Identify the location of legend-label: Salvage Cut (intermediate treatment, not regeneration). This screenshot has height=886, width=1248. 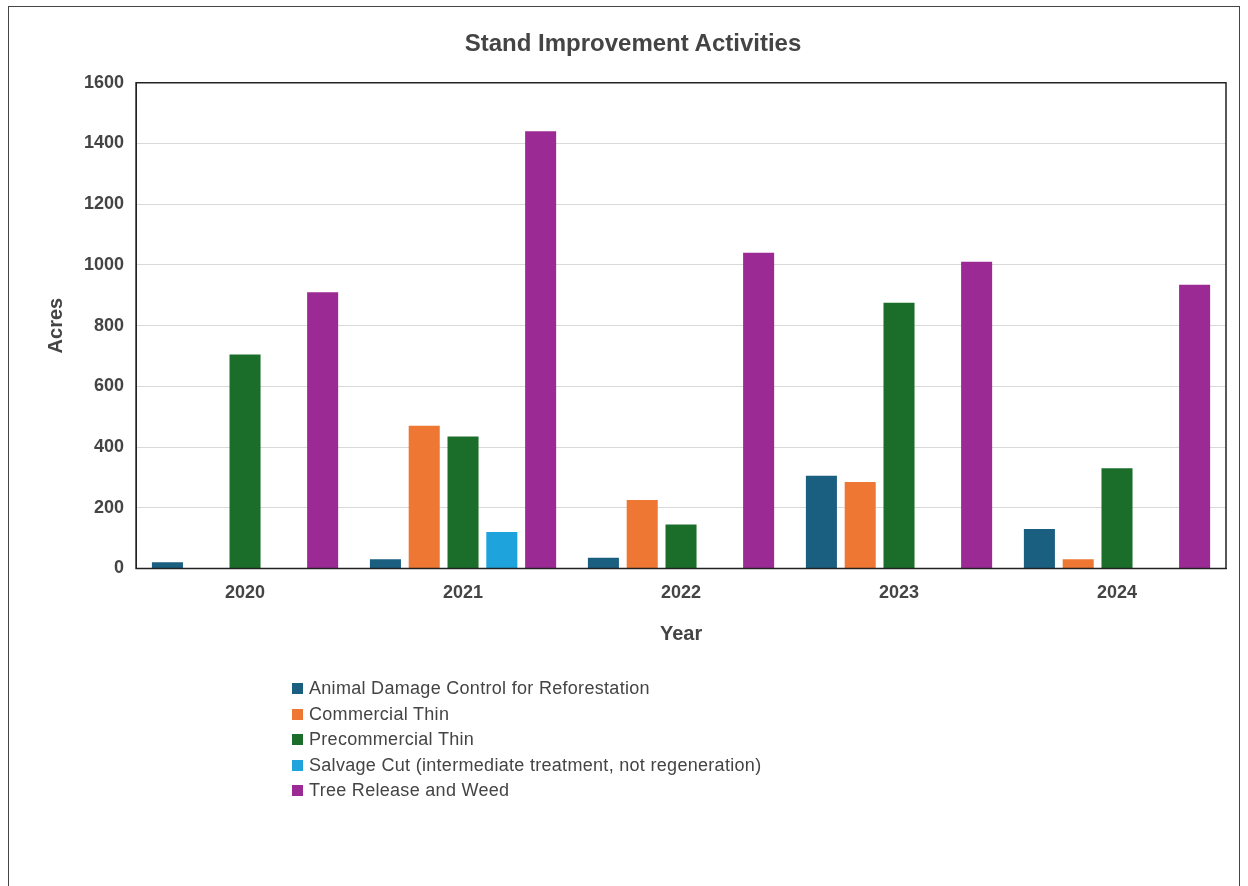
(535, 765).